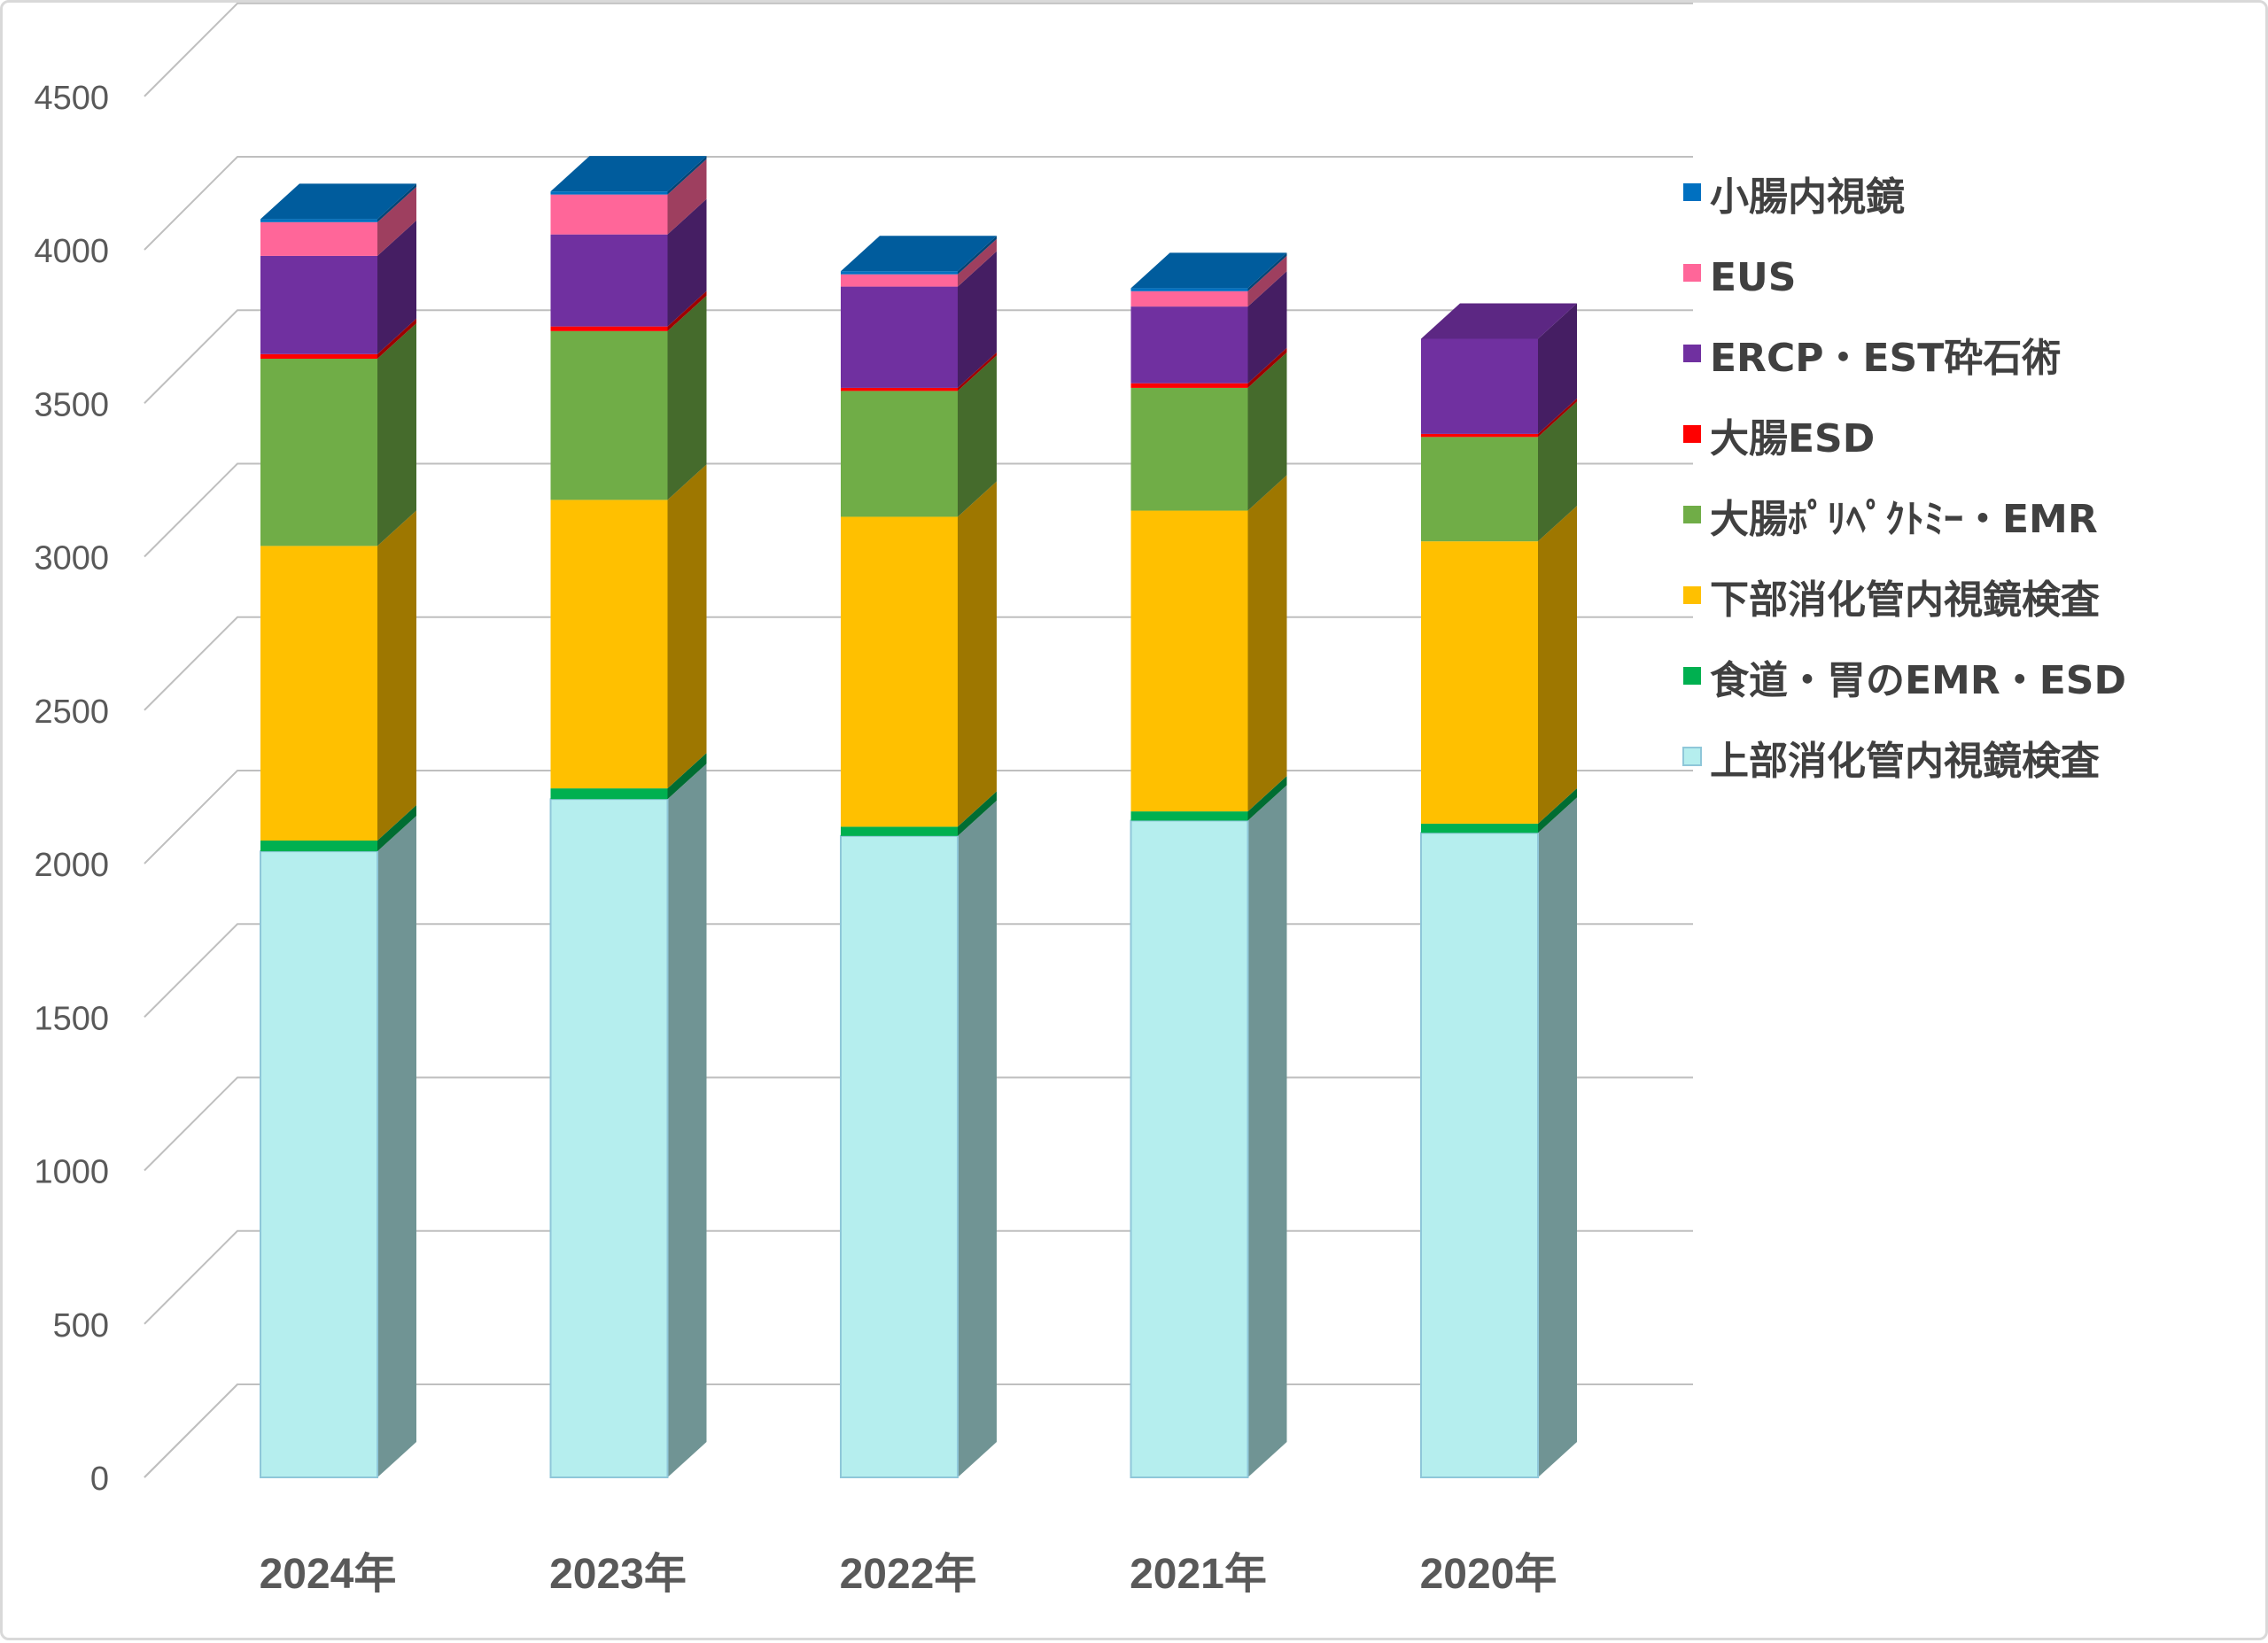 This screenshot has height=1643, width=2268. Describe the element at coordinates (81, 1326) in the screenshot. I see `y-tick-label: 500` at that location.